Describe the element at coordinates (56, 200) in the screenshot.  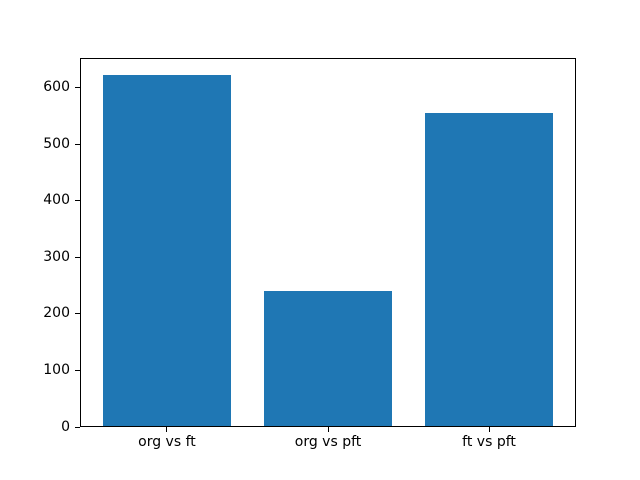
I see `y-tick-label: 400` at that location.